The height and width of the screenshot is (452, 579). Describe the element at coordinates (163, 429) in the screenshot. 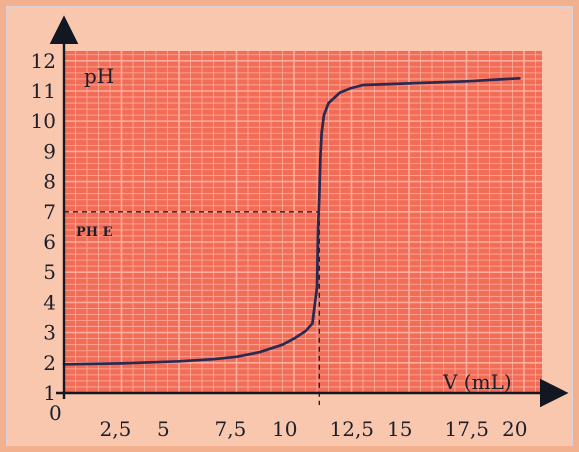

I see `x-tick-label: 5` at that location.